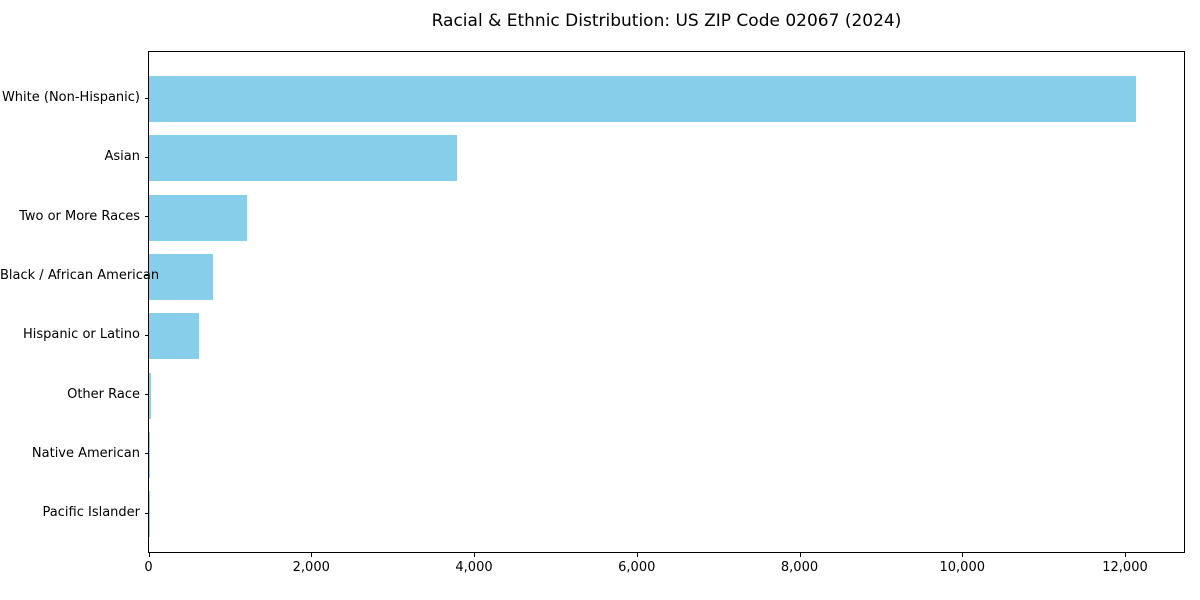 The height and width of the screenshot is (600, 1200). I want to click on y-tick-label: Native American, so click(85, 453).